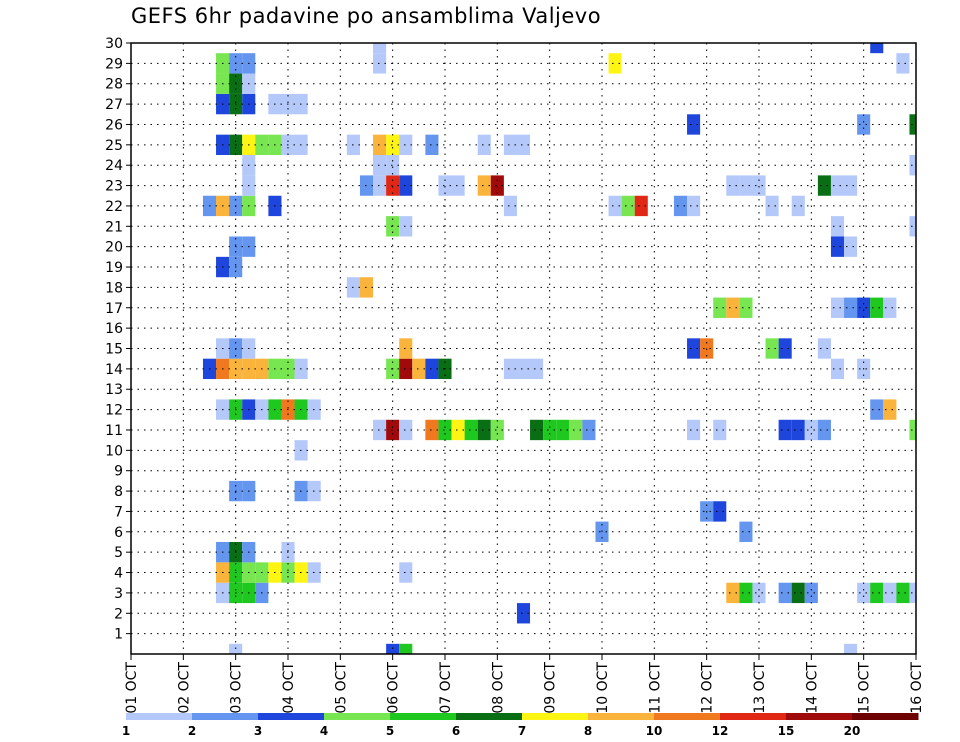 The width and height of the screenshot is (960, 742). I want to click on y-tick-label: 4, so click(118, 574).